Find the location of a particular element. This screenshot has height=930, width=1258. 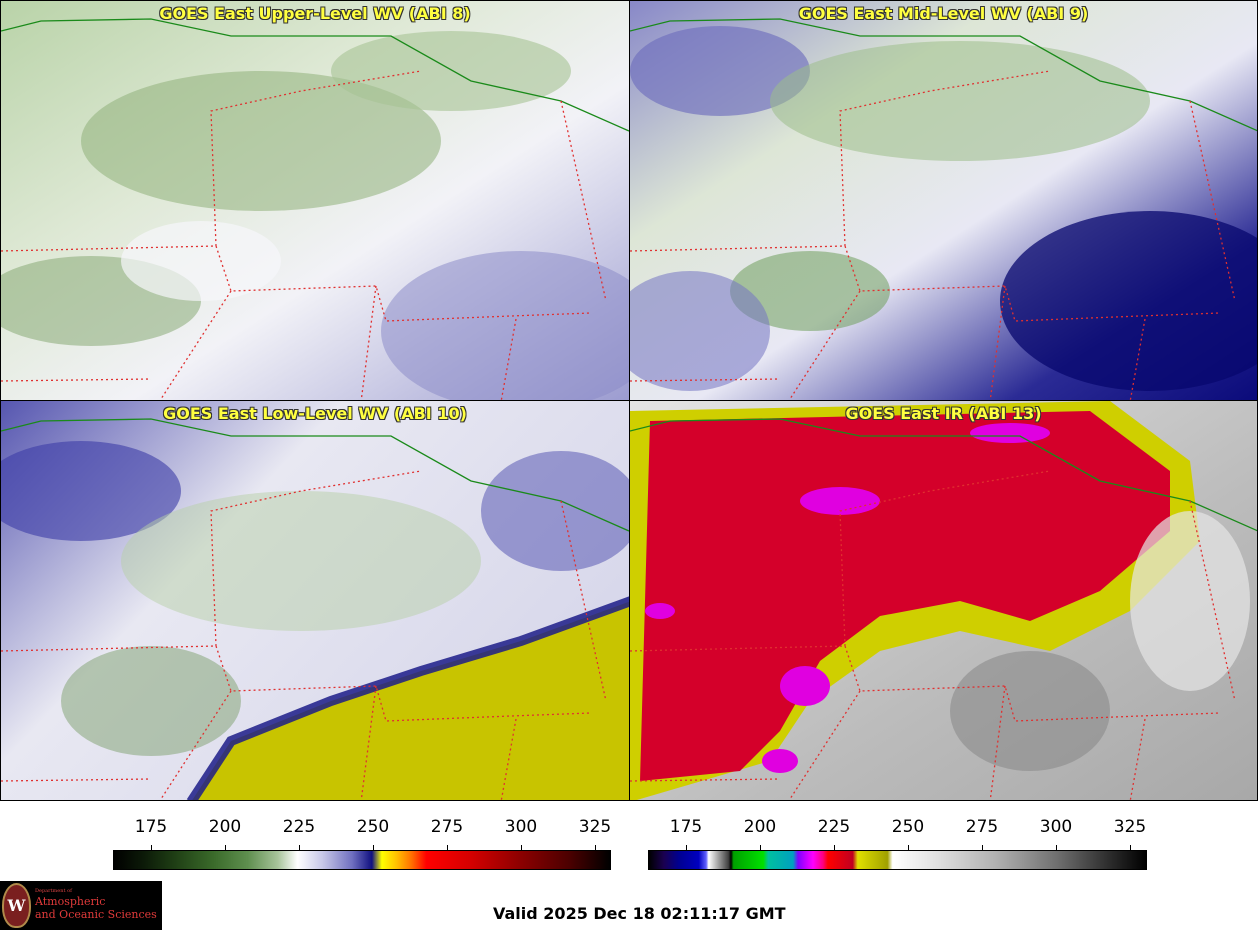

ir-tick-label: 300 is located at coordinates (1056, 827).